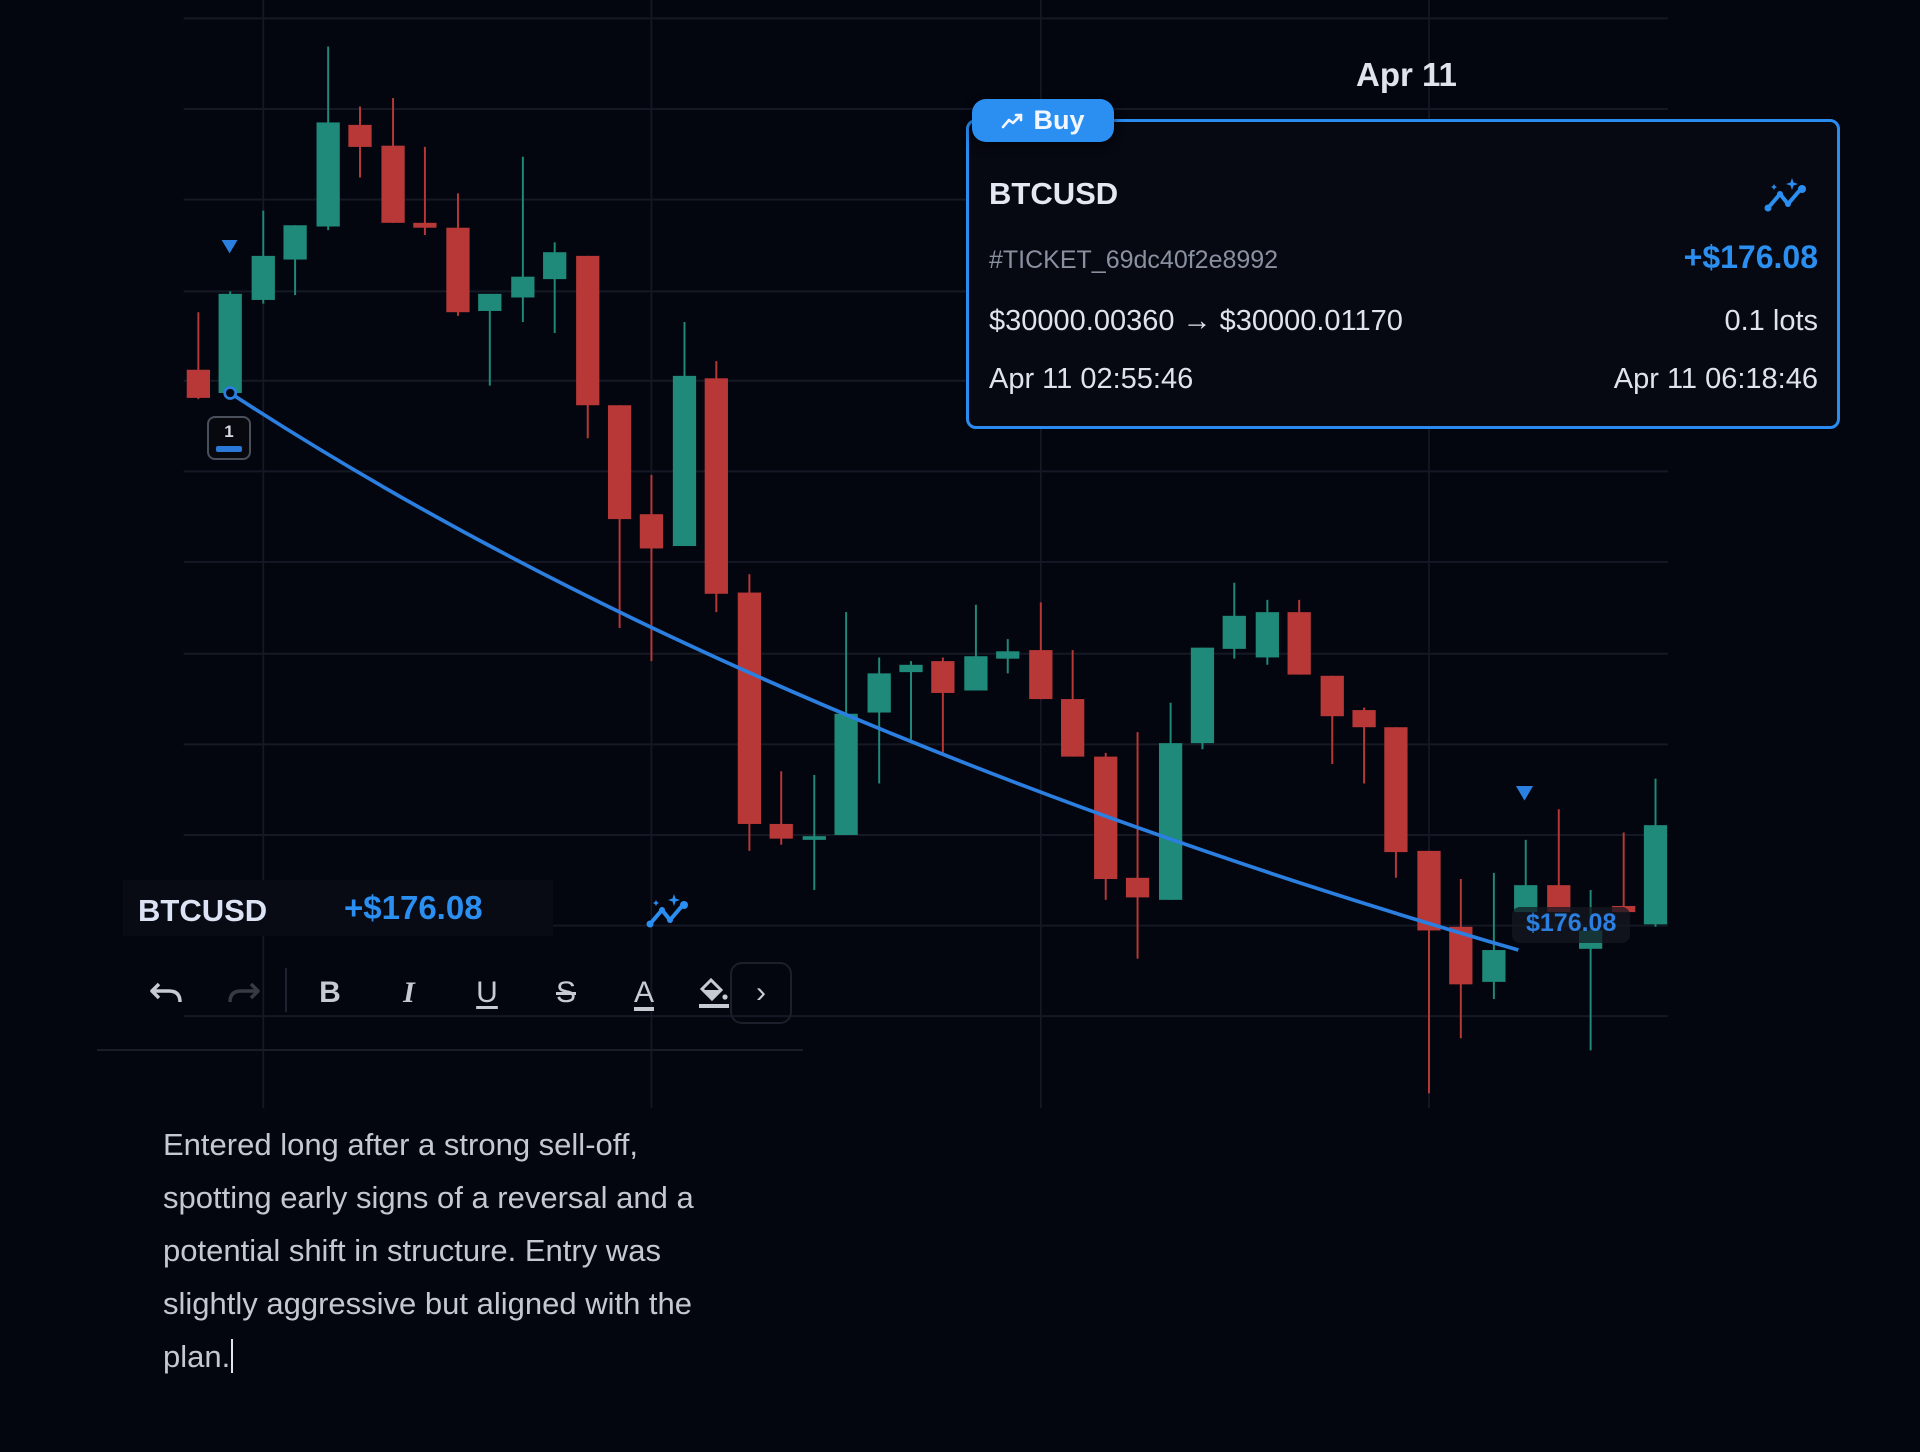  I want to click on ticket-id: #TICKET_69dc40f2e8992, so click(1134, 260).